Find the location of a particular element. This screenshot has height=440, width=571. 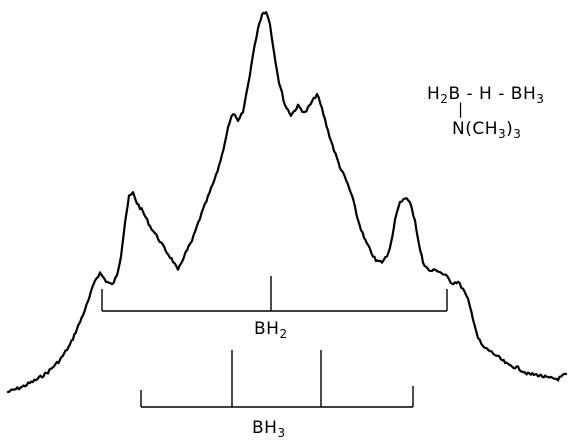

bh2-bracket is located at coordinates (274, 294).